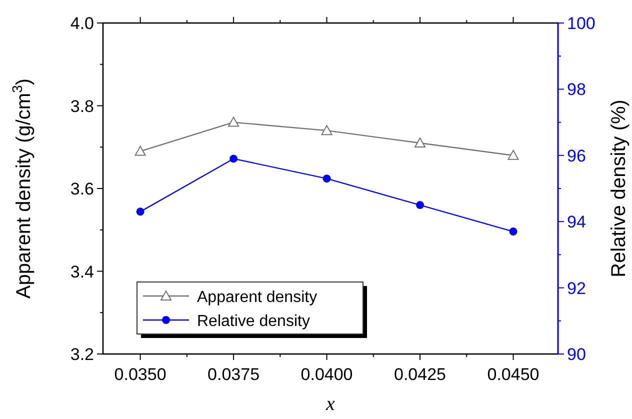  What do you see at coordinates (576, 90) in the screenshot?
I see `y2-tick-label: 98` at bounding box center [576, 90].